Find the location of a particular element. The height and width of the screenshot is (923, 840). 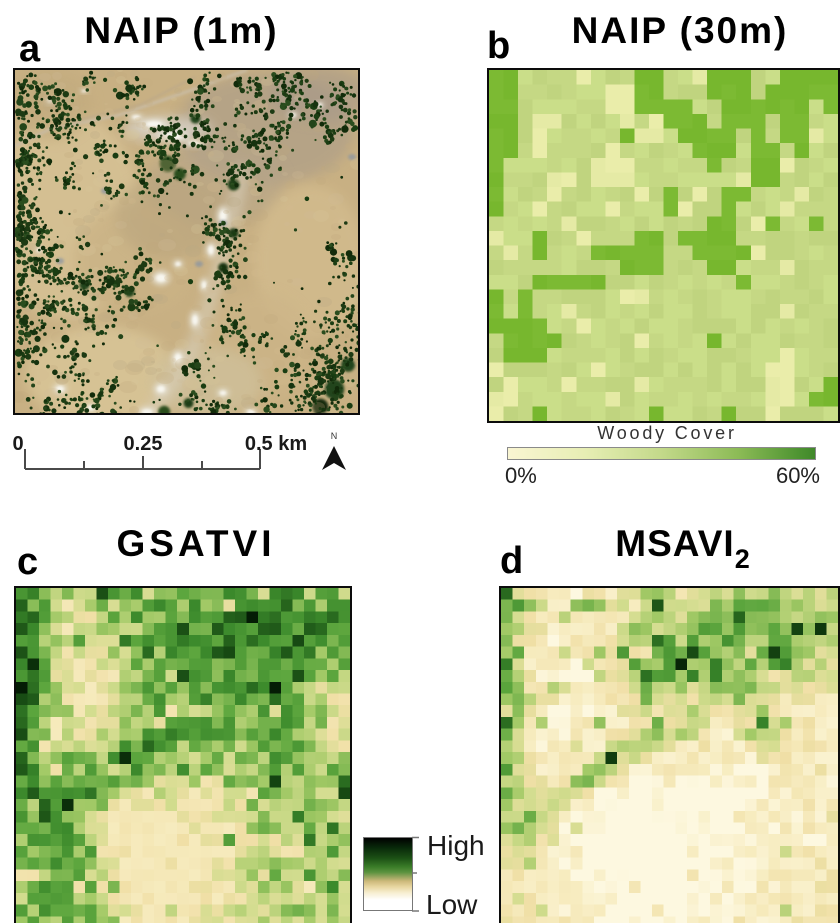

svg-text: N is located at coordinates (334, 436).